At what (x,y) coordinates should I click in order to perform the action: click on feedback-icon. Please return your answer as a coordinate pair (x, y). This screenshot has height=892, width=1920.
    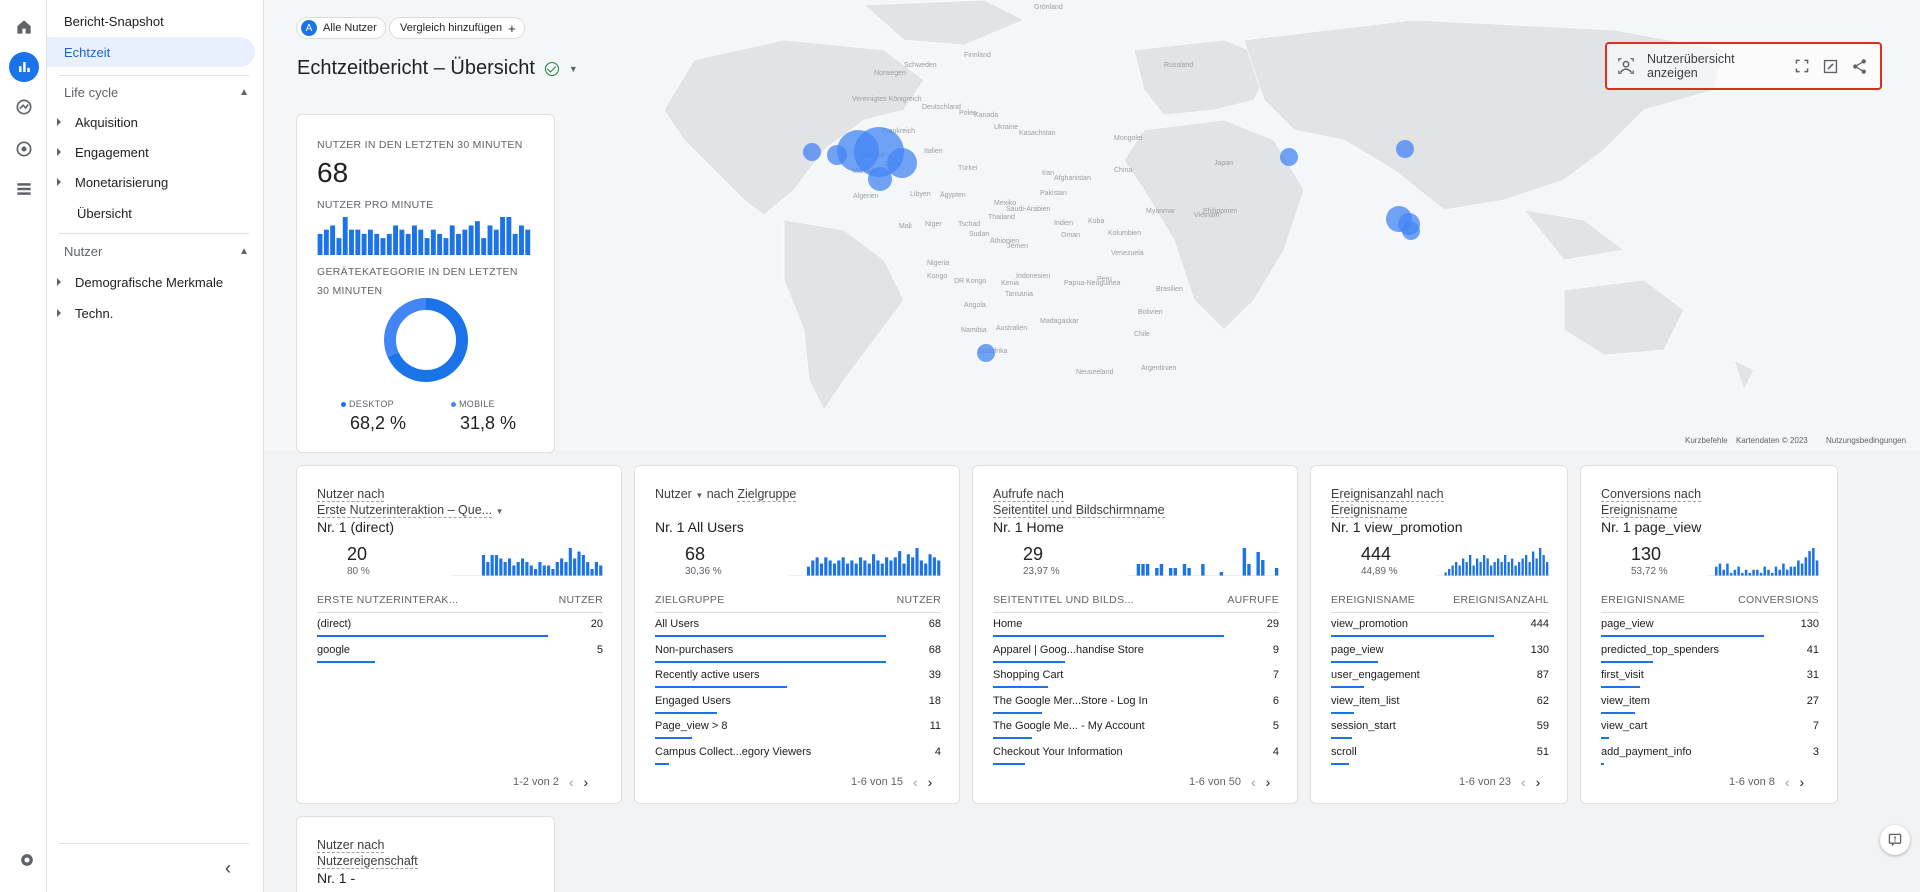
    Looking at the image, I should click on (1895, 840).